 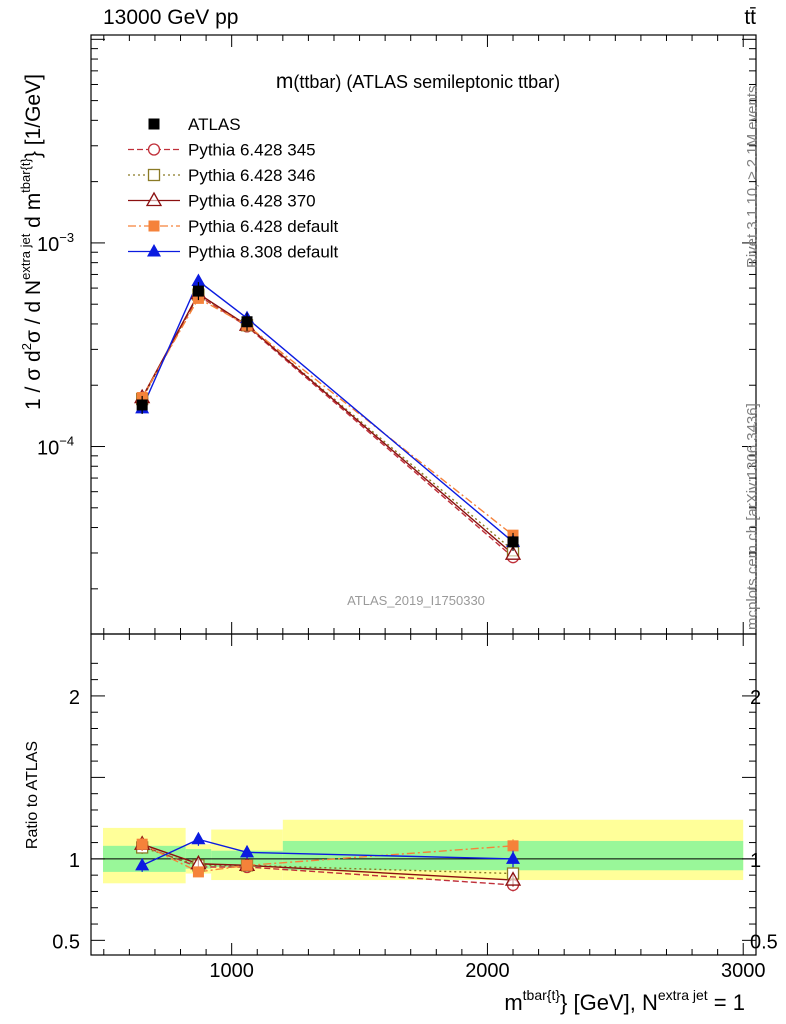 What do you see at coordinates (327, 416) in the screenshot?
I see `series-line-pythia-6-428-default` at bounding box center [327, 416].